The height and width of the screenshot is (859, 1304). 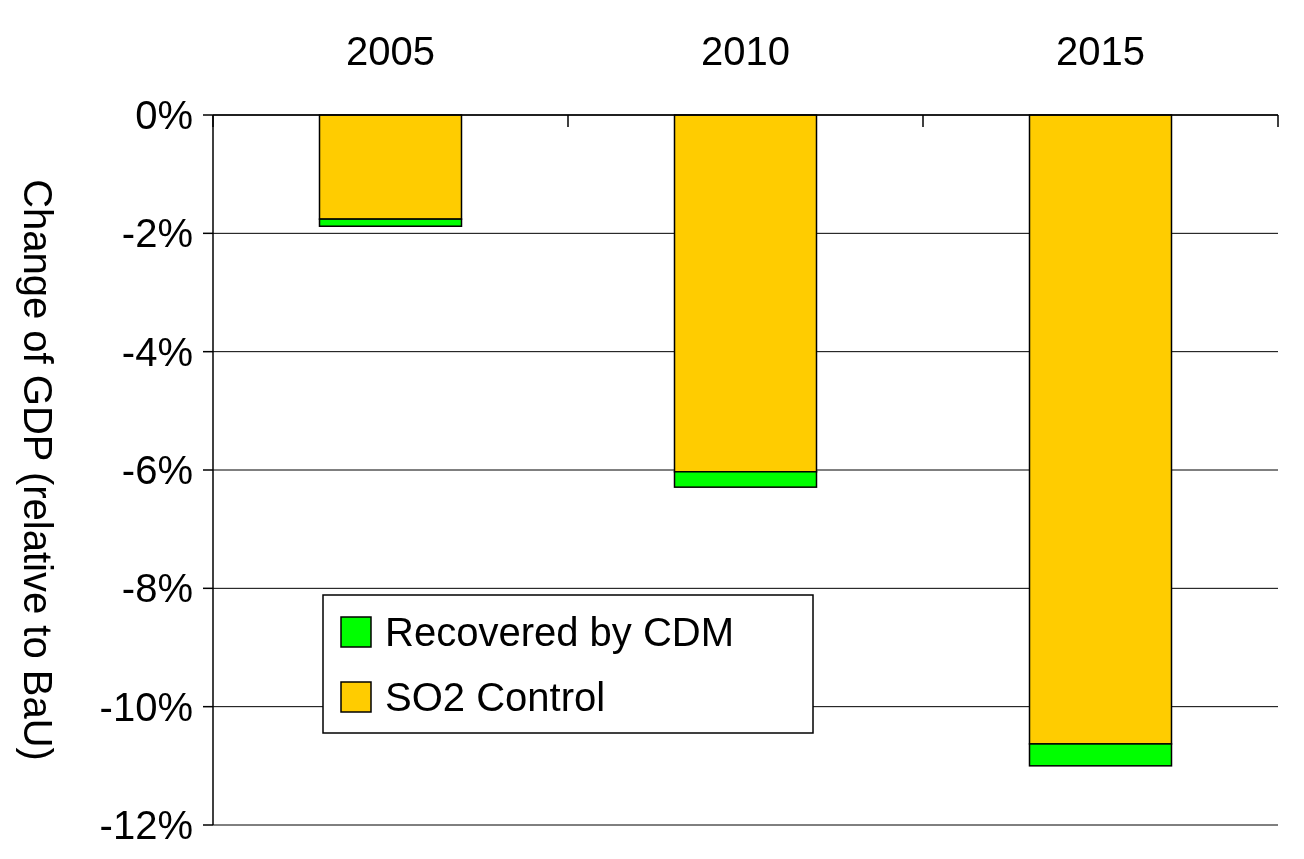 What do you see at coordinates (390, 51) in the screenshot?
I see `x-tick-label: 2005` at bounding box center [390, 51].